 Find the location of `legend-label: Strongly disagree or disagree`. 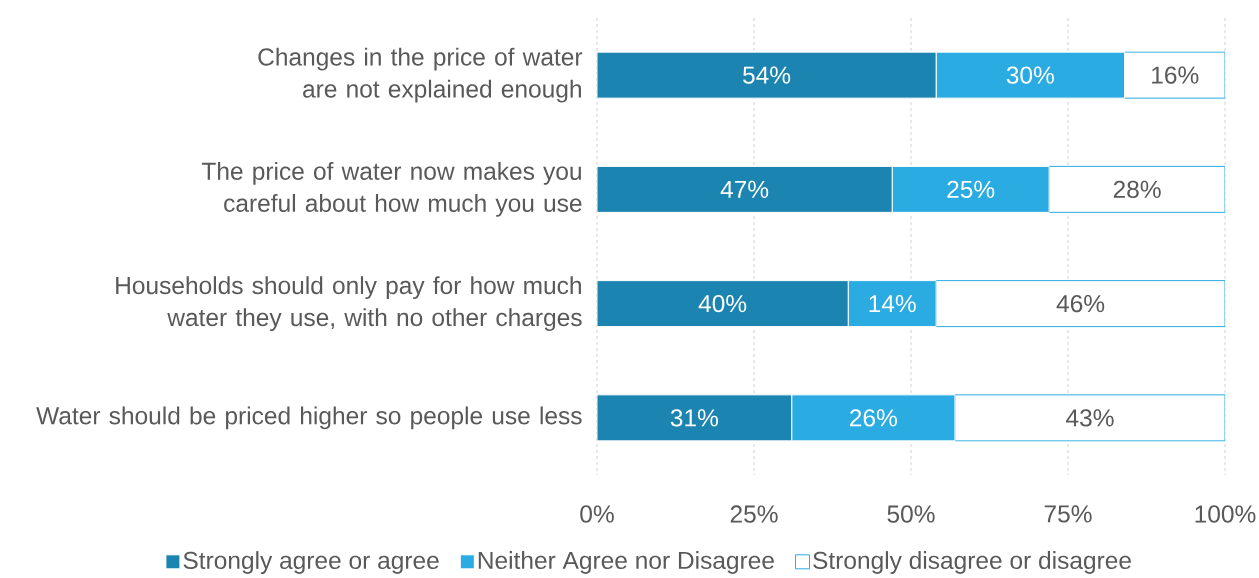

legend-label: Strongly disagree or disagree is located at coordinates (972, 562).